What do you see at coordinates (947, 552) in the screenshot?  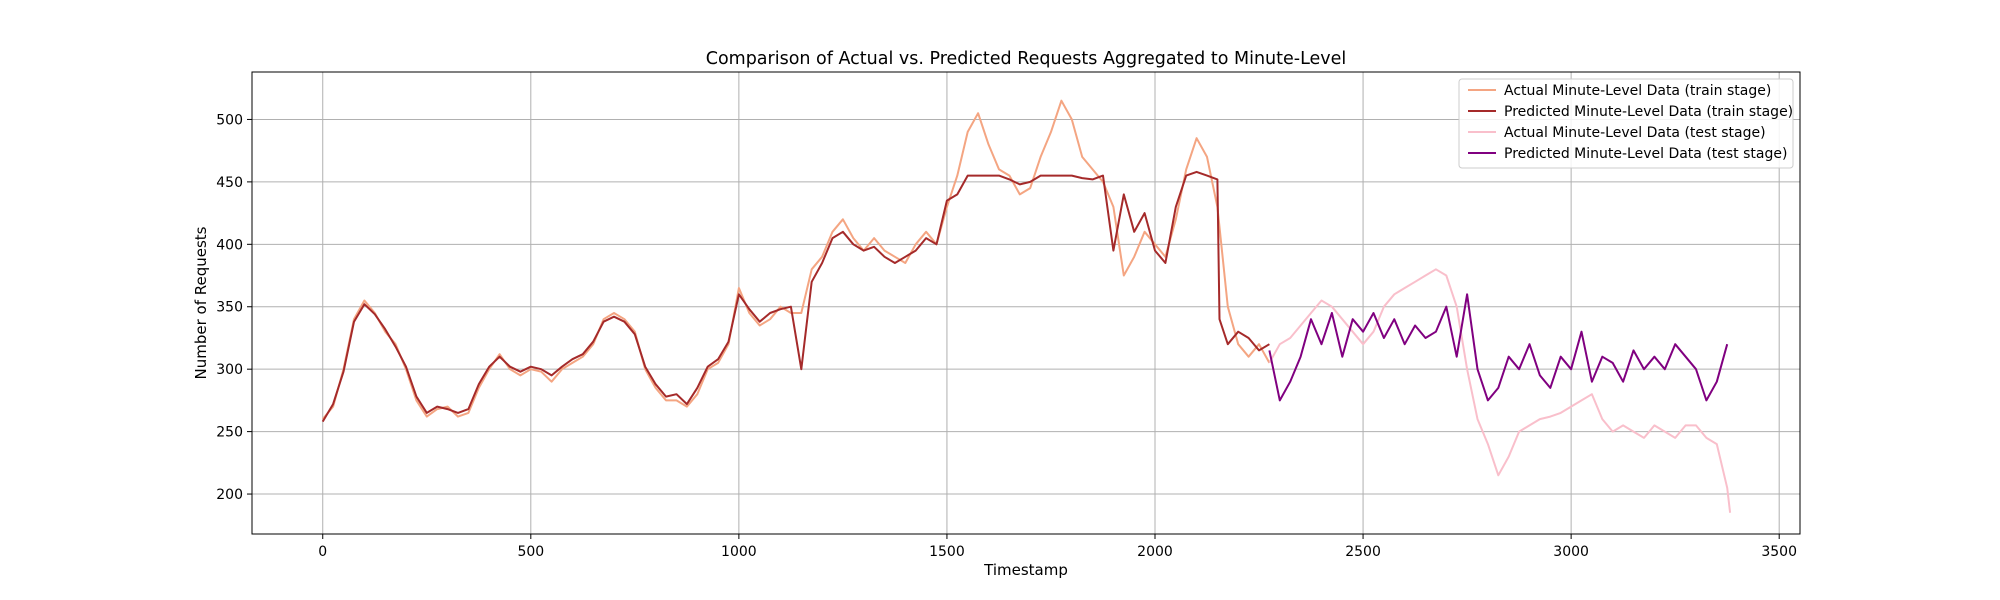 I see `x-tick-label: 1500` at bounding box center [947, 552].